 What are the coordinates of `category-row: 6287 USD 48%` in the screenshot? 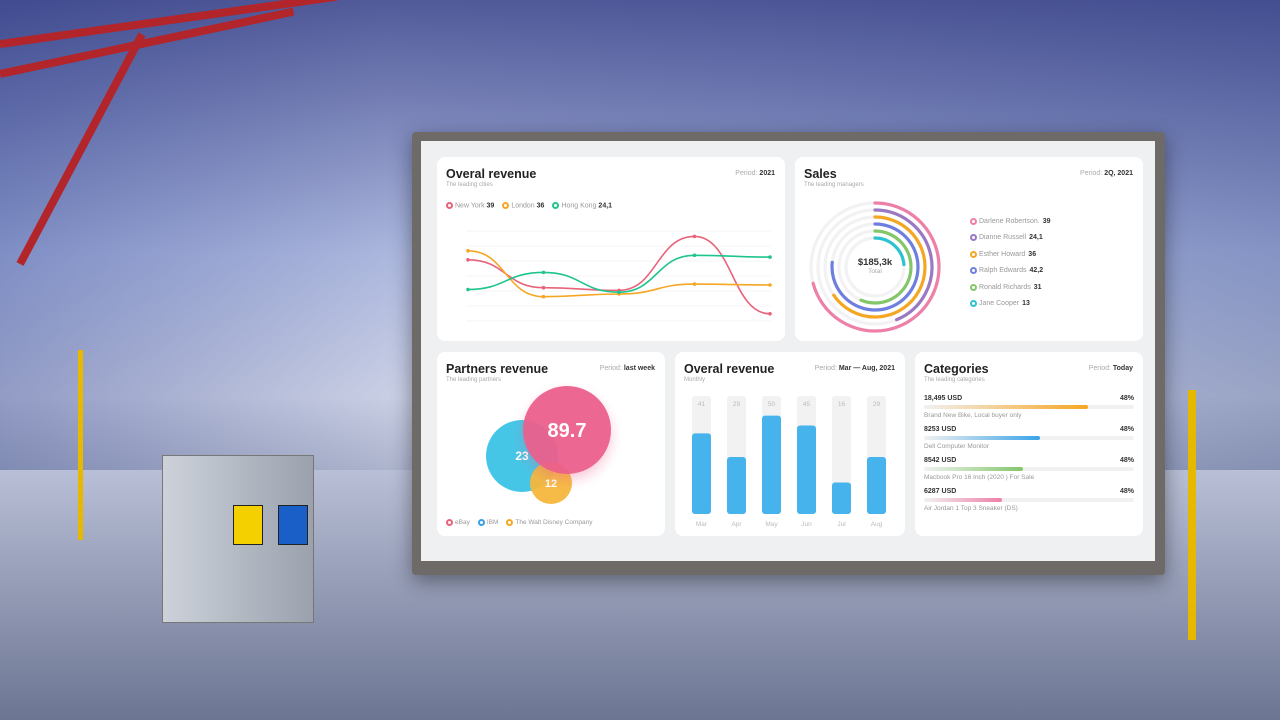 It's located at (1029, 491).